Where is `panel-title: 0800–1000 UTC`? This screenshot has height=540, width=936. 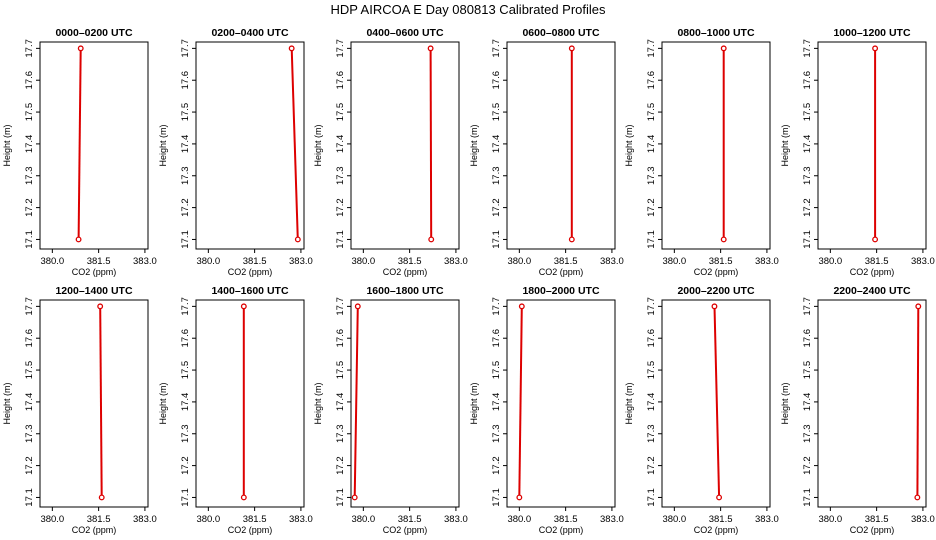
panel-title: 0800–1000 UTC is located at coordinates (715, 33).